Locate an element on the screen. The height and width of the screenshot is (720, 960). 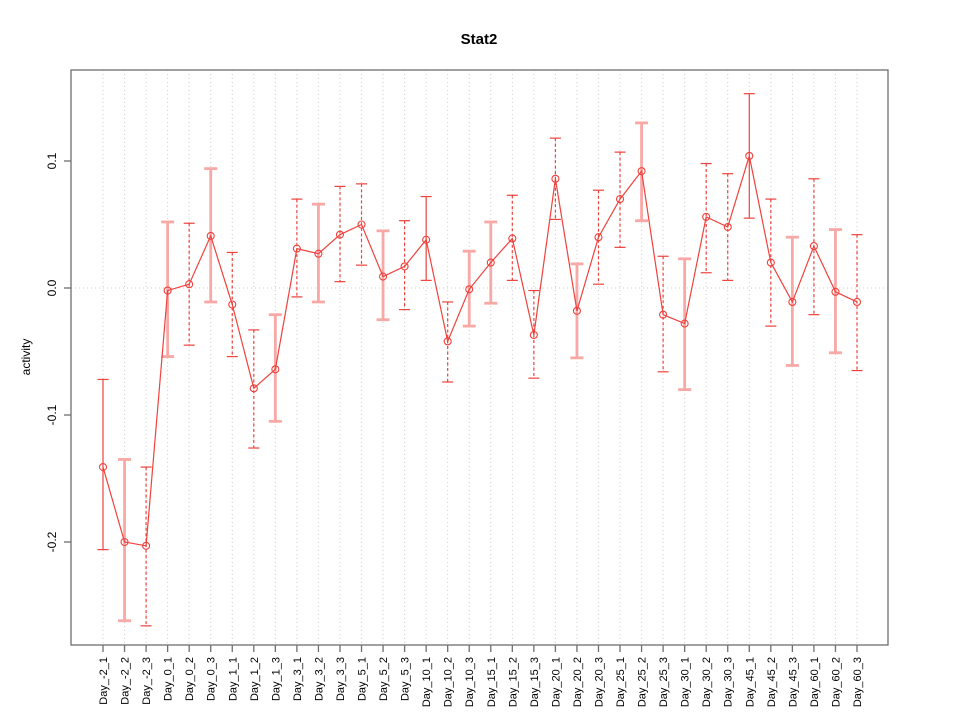
x-tick-label: Day_3_3 is located at coordinates (341, 679).